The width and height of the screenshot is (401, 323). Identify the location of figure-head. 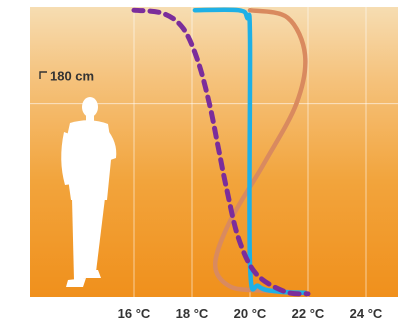
(90, 107).